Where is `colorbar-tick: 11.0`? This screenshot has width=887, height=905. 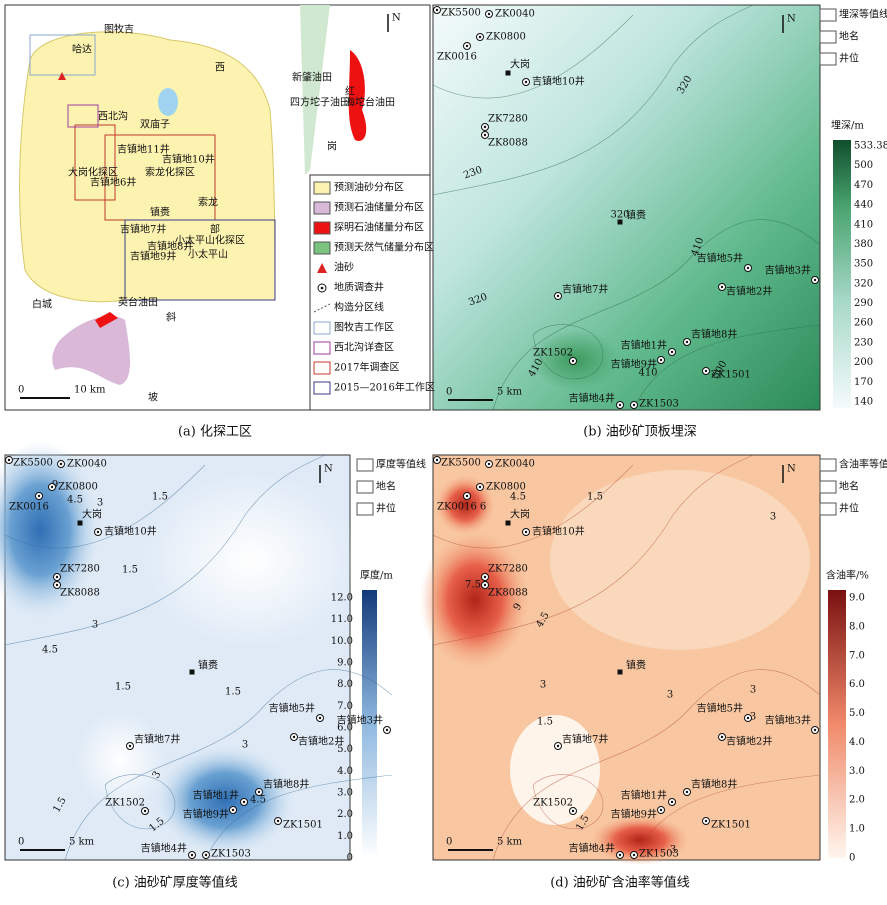 colorbar-tick: 11.0 is located at coordinates (342, 619).